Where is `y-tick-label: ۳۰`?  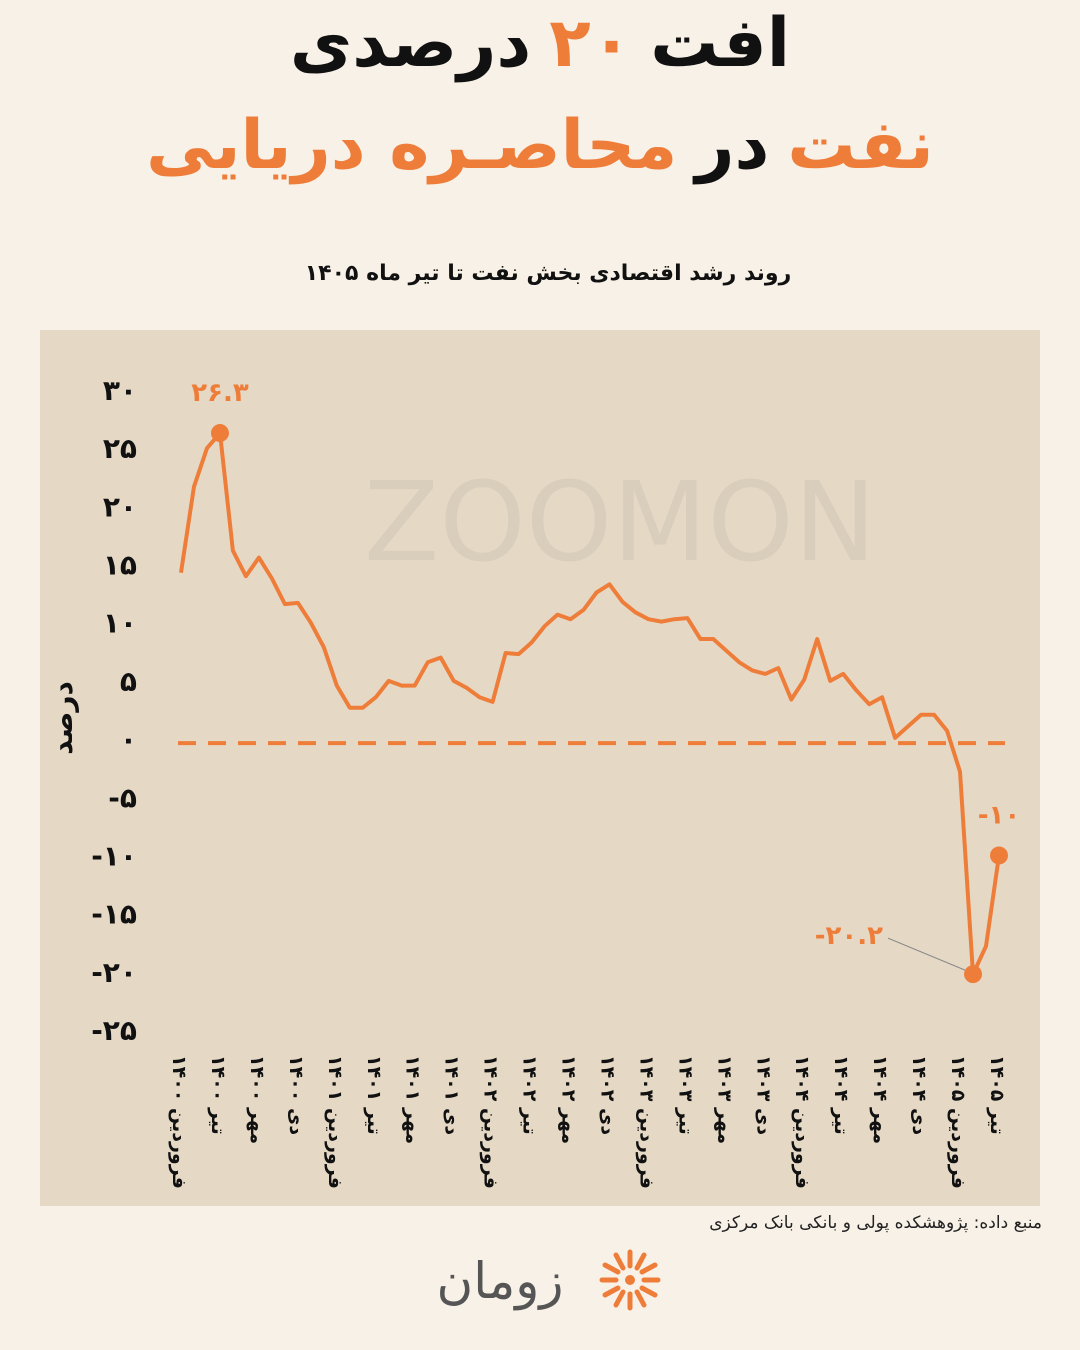
y-tick-label: ۳۰ is located at coordinates (120, 390).